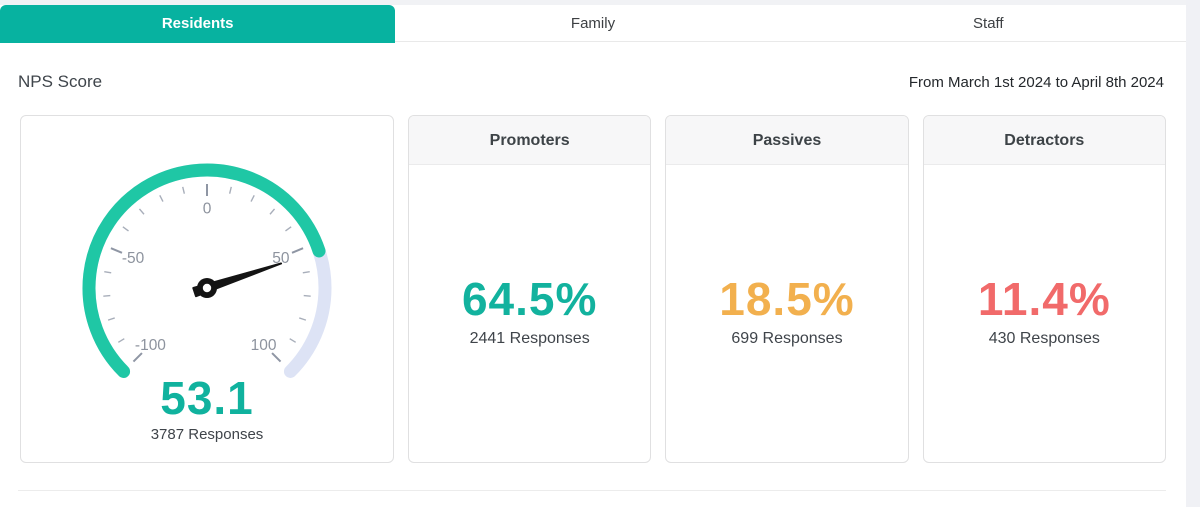 Image resolution: width=1200 pixels, height=507 pixels. Describe the element at coordinates (133, 258) in the screenshot. I see `svg-text: -50` at that location.